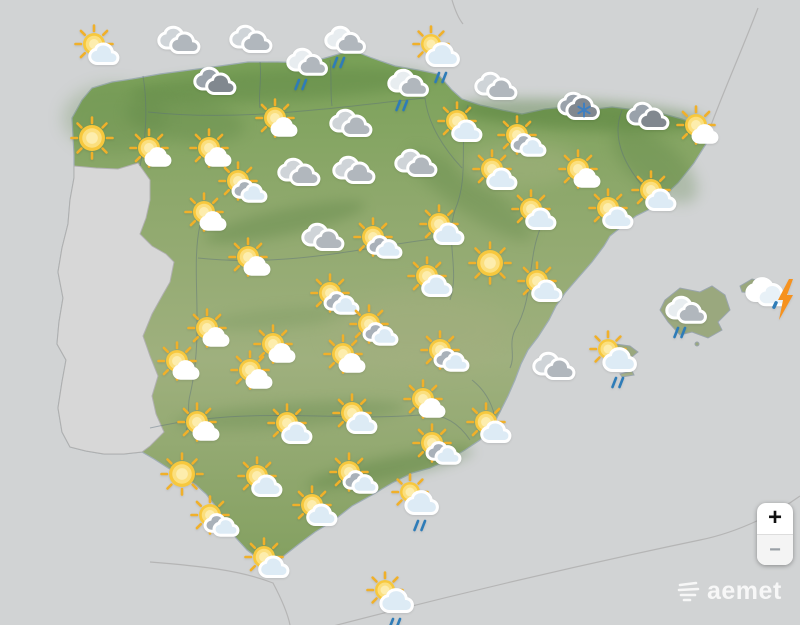 Image resolution: width=800 pixels, height=625 pixels. I want to click on map-zoom-control: + −, so click(775, 534).